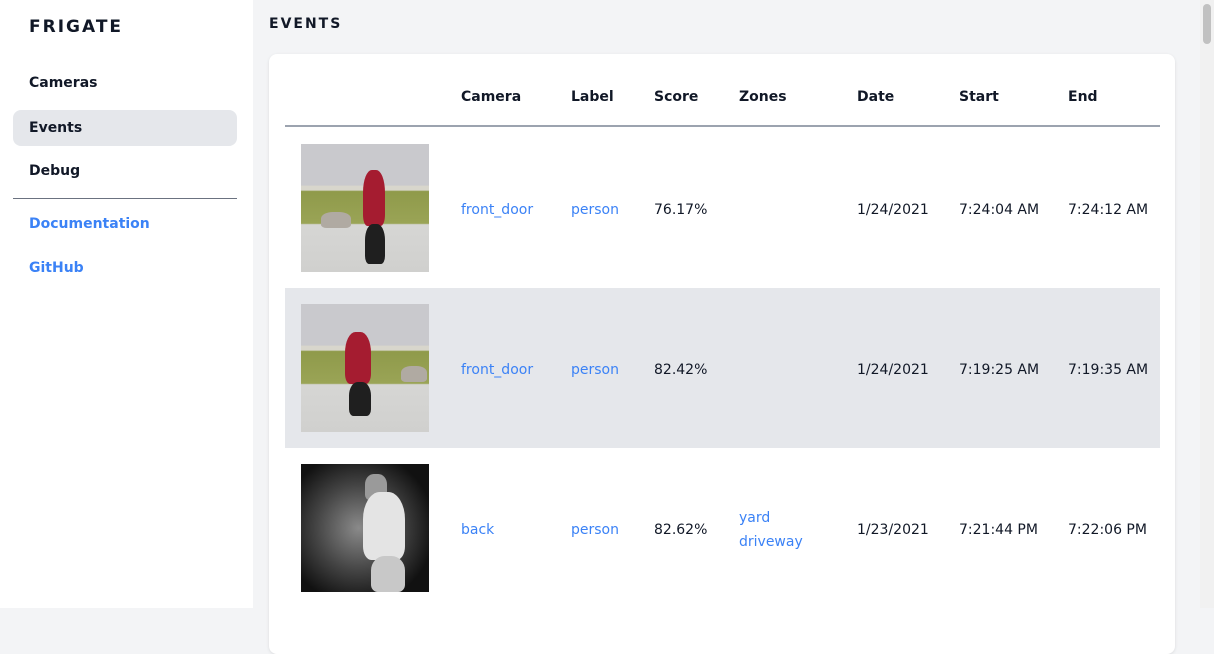  Describe the element at coordinates (771, 530) in the screenshot. I see `zones: yard driveway` at that location.